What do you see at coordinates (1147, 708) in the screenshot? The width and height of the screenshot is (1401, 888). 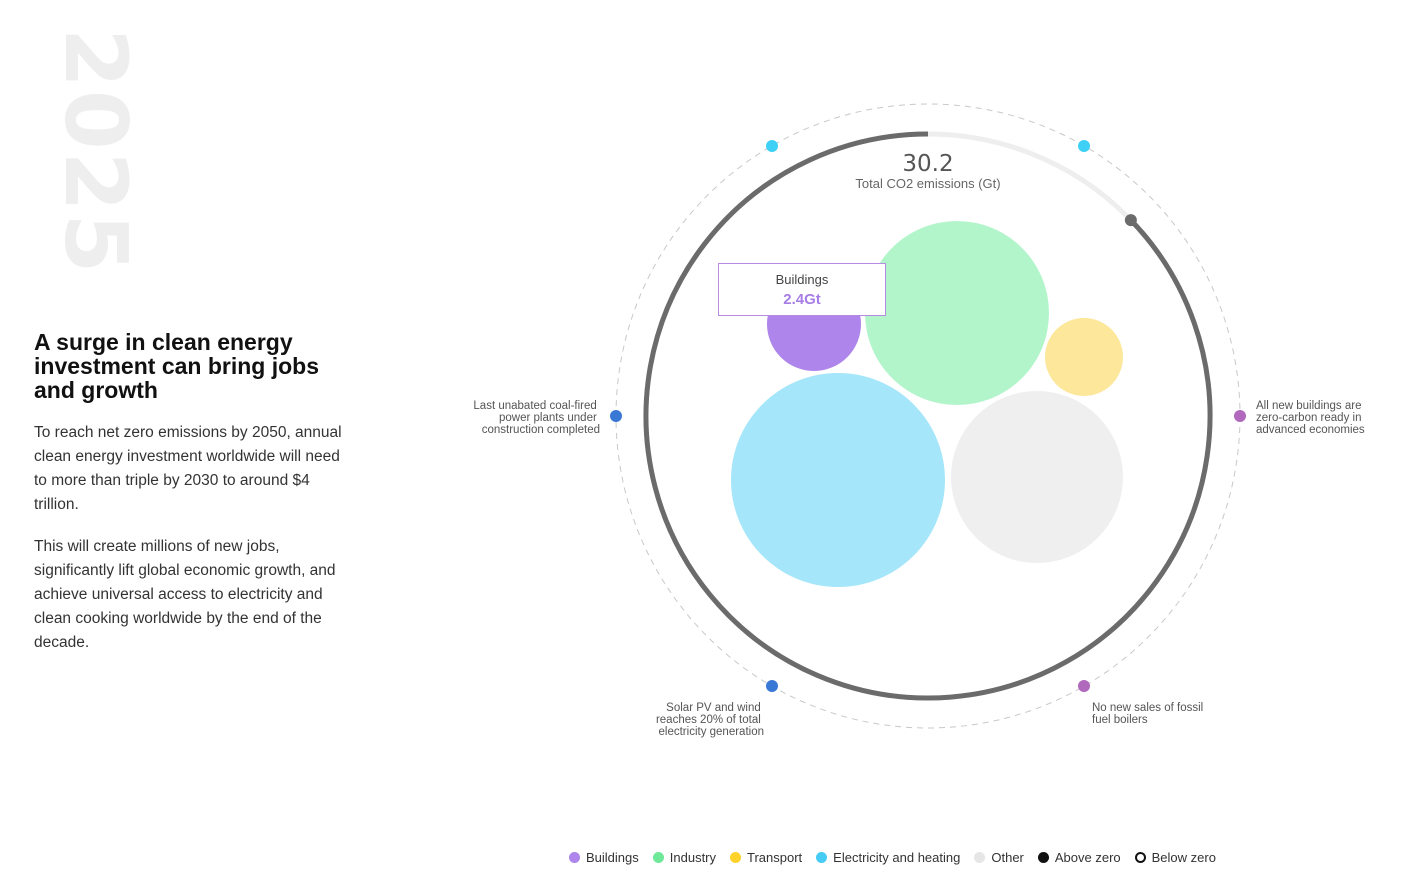 I see `milestone-label-line: No new sales of fossil` at bounding box center [1147, 708].